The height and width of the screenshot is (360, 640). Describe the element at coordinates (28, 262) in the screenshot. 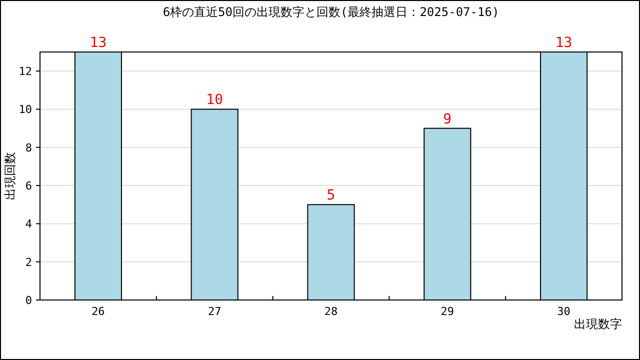

I see `y-tick-label: 2` at that location.